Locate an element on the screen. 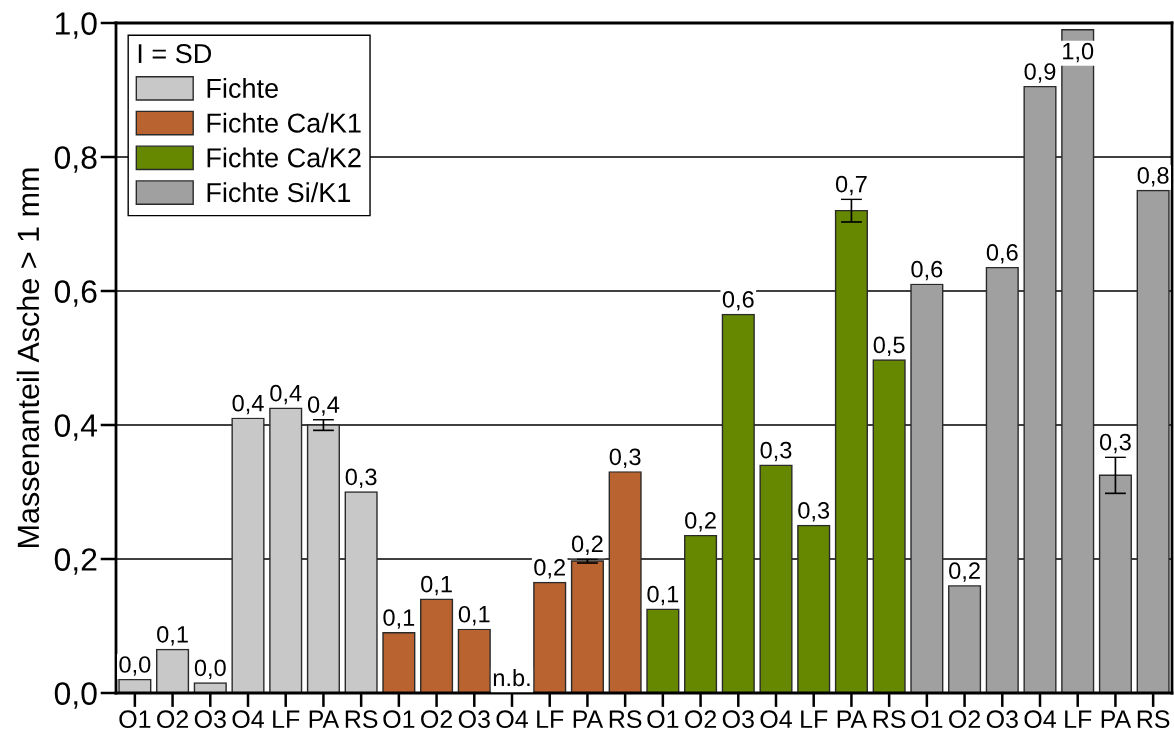 This screenshot has height=738, width=1174. y-tick-label: 1,0 is located at coordinates (76, 25).